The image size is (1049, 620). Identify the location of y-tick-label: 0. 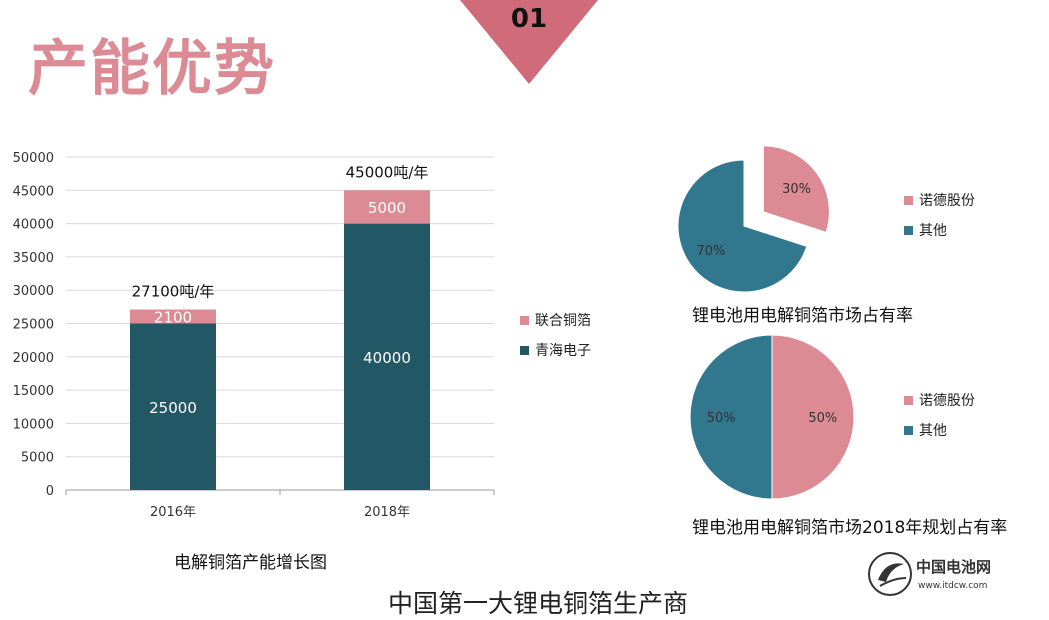
(50, 491).